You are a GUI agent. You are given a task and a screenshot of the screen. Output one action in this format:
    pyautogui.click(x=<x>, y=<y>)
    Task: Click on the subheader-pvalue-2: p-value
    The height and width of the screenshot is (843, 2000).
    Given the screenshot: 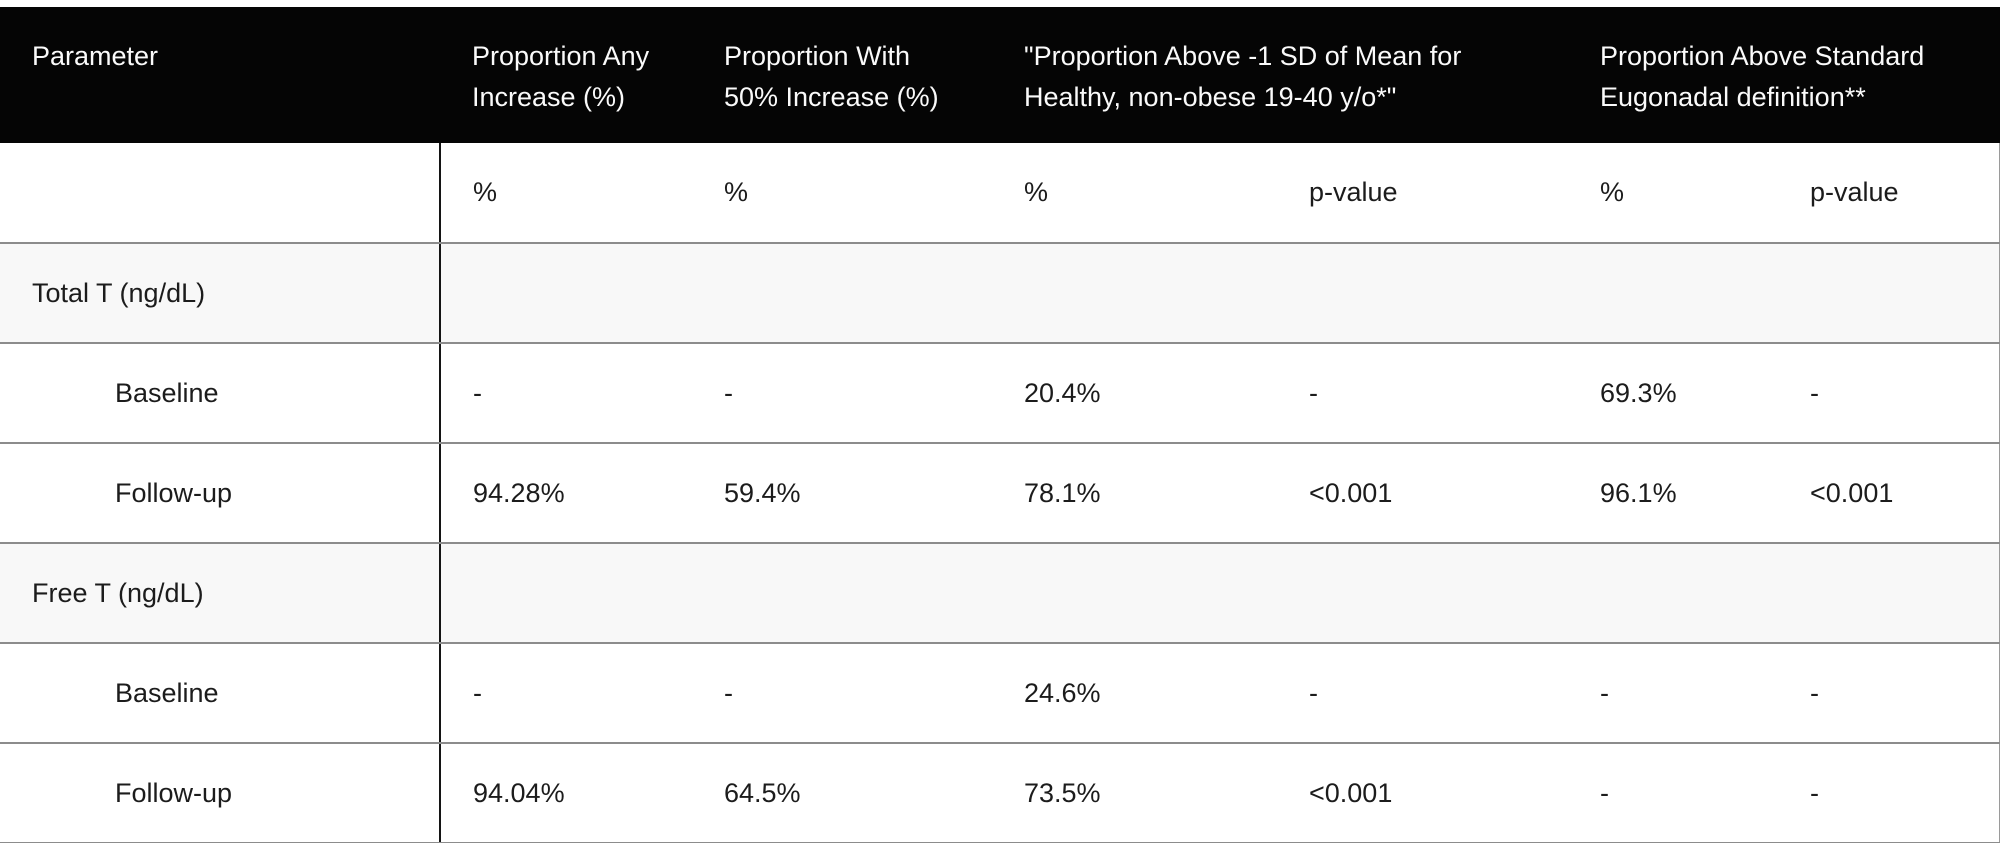 What is the action you would take?
    pyautogui.click(x=1889, y=193)
    